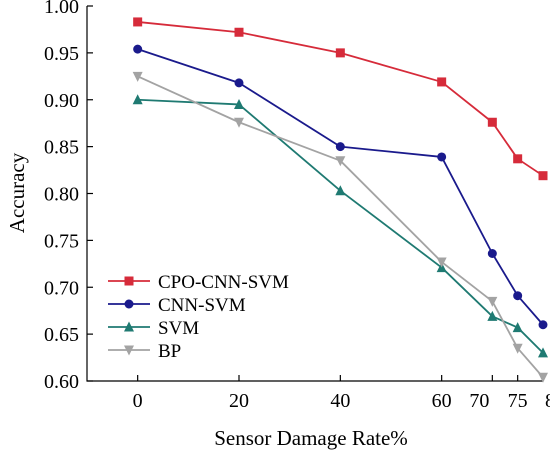 The height and width of the screenshot is (457, 550). I want to click on x-tick-label: 0, so click(138, 401).